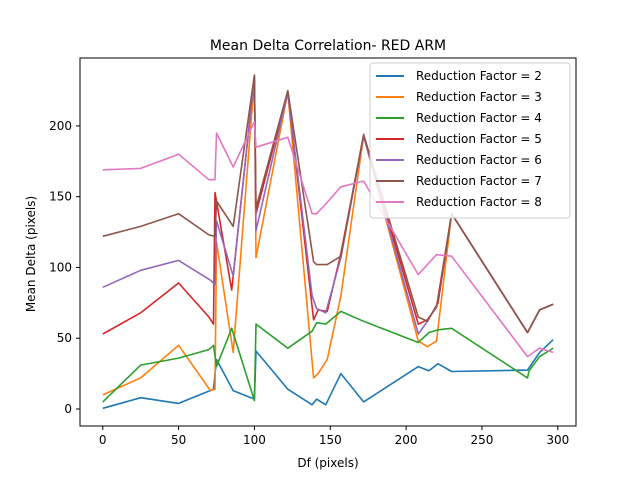 The width and height of the screenshot is (640, 484). What do you see at coordinates (479, 181) in the screenshot?
I see `legend-label: Reduction Factor = 7` at bounding box center [479, 181].